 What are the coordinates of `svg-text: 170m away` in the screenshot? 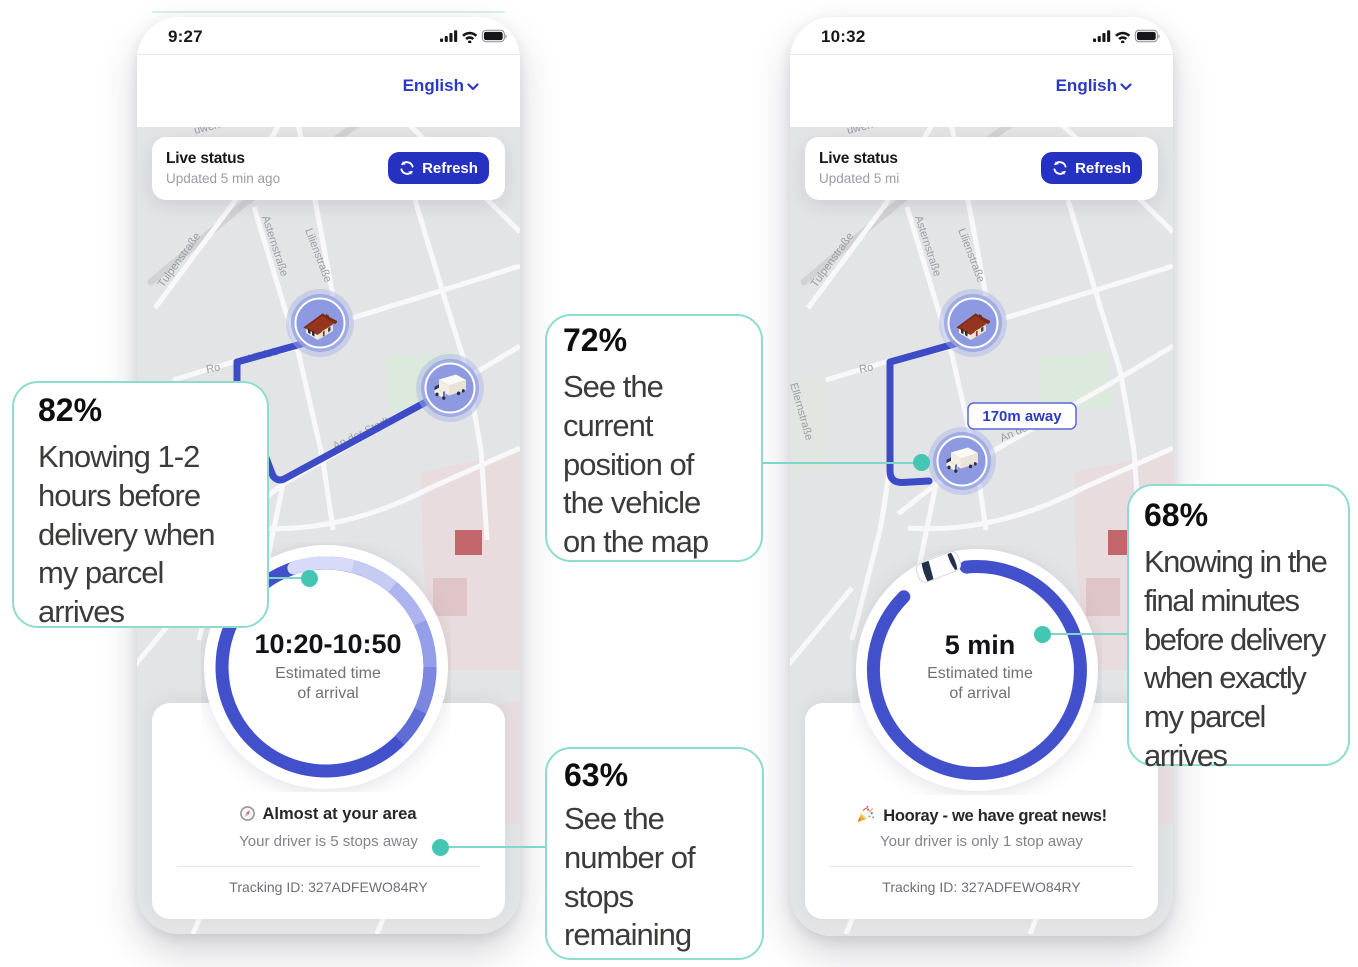 It's located at (1022, 416).